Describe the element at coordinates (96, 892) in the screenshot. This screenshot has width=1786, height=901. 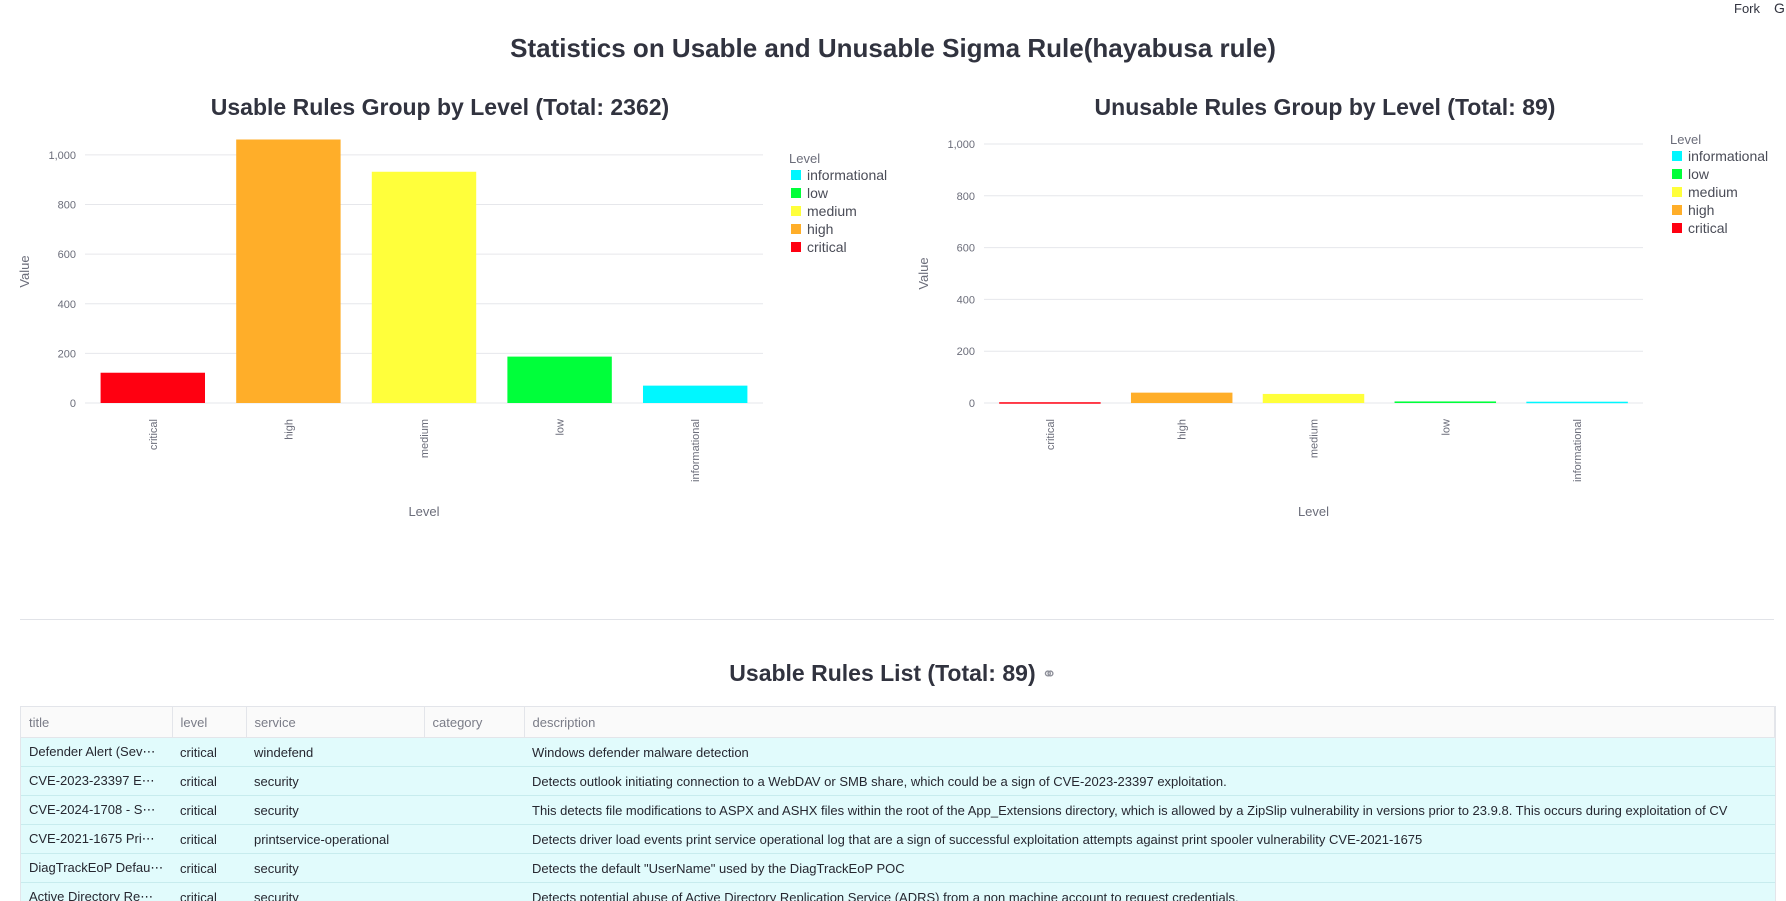
I see `cell-title: Active Directory Re⋯` at that location.